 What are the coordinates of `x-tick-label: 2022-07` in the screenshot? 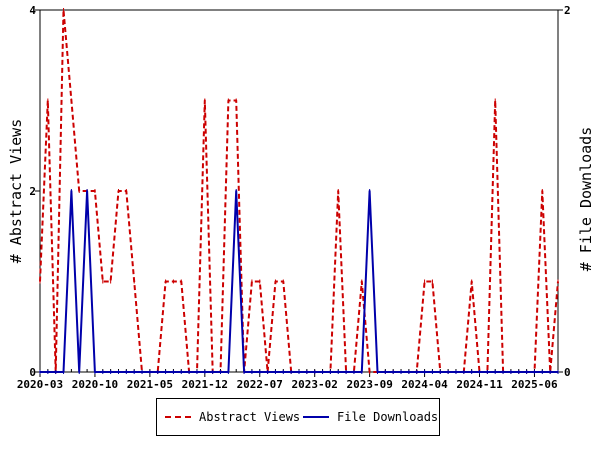 It's located at (260, 384).